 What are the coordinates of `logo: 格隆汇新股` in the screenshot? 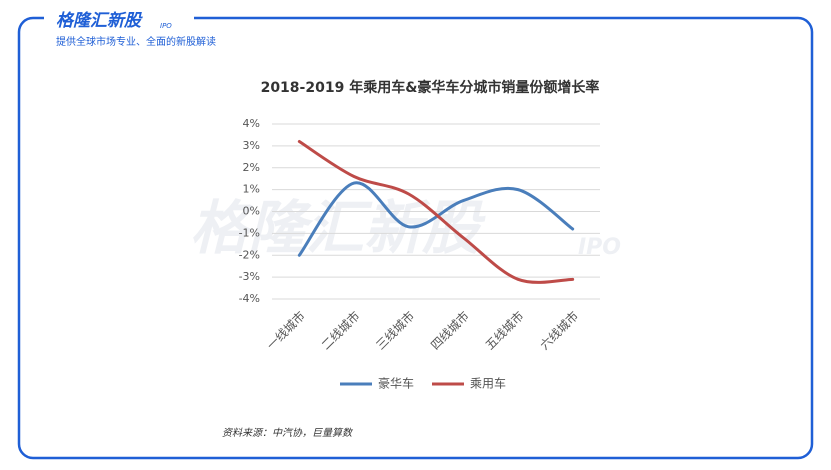 It's located at (99, 21).